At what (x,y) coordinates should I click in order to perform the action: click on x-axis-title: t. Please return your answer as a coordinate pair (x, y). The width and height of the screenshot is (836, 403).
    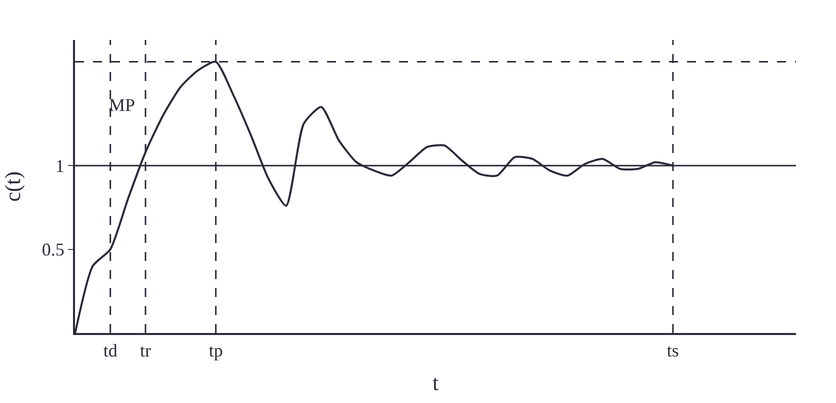
    Looking at the image, I should click on (435, 382).